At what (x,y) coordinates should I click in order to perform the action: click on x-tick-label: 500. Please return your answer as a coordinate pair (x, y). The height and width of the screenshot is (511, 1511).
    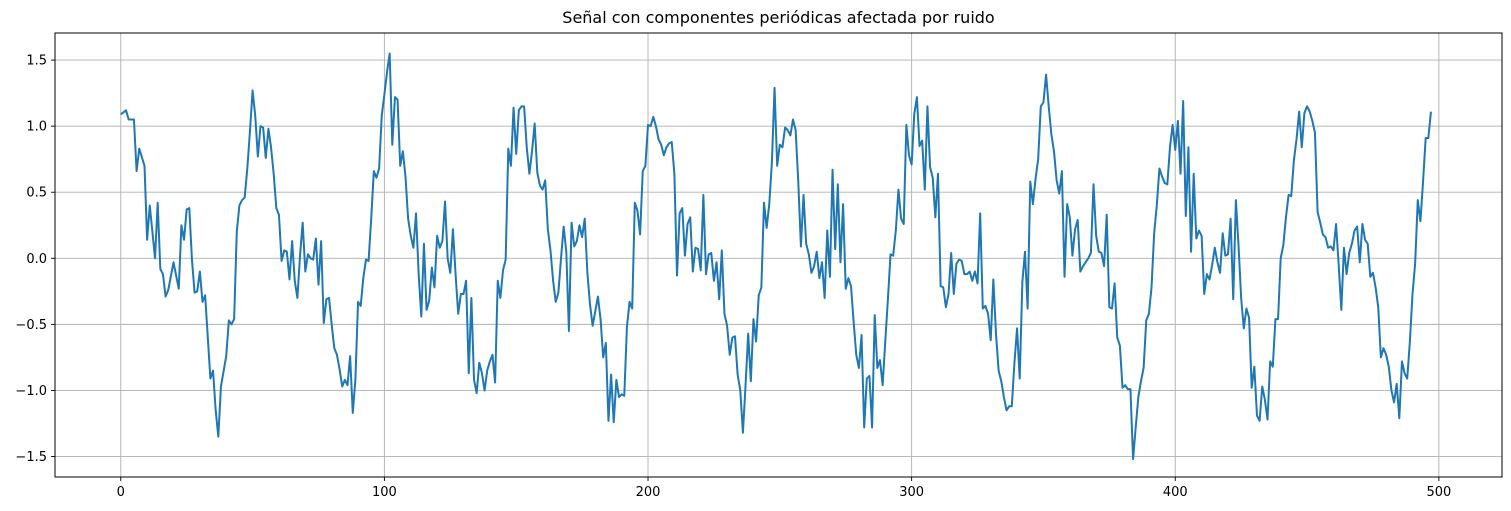
    Looking at the image, I should click on (1438, 492).